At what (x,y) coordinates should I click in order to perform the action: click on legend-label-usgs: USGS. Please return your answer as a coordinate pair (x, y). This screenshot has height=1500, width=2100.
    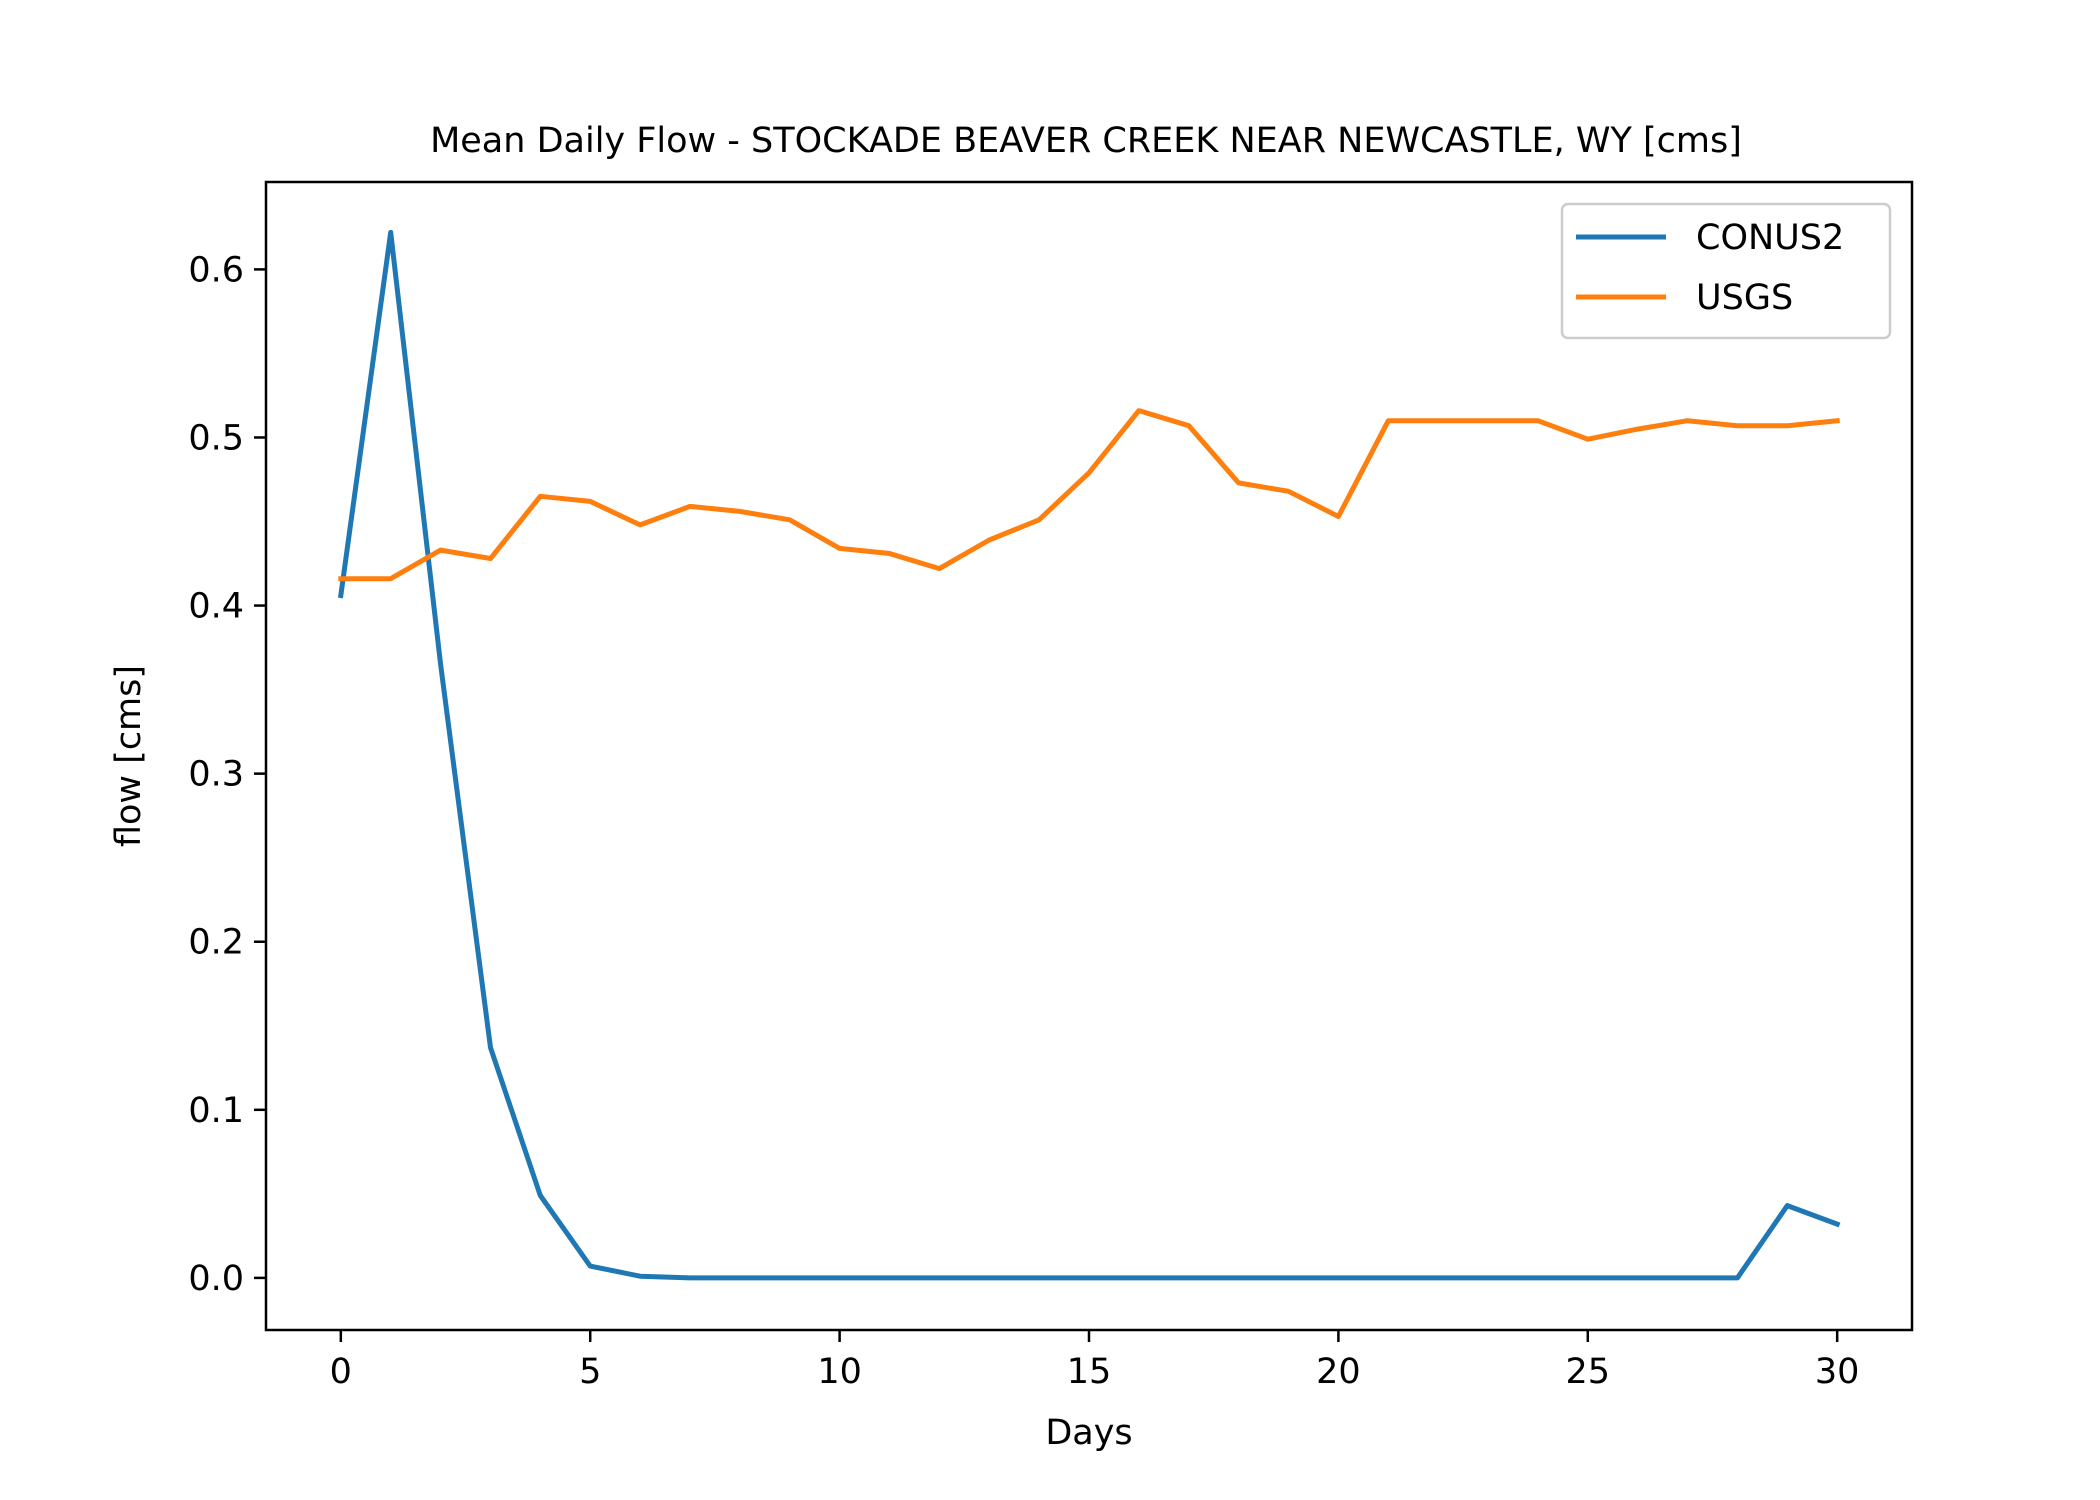
    Looking at the image, I should click on (1744, 298).